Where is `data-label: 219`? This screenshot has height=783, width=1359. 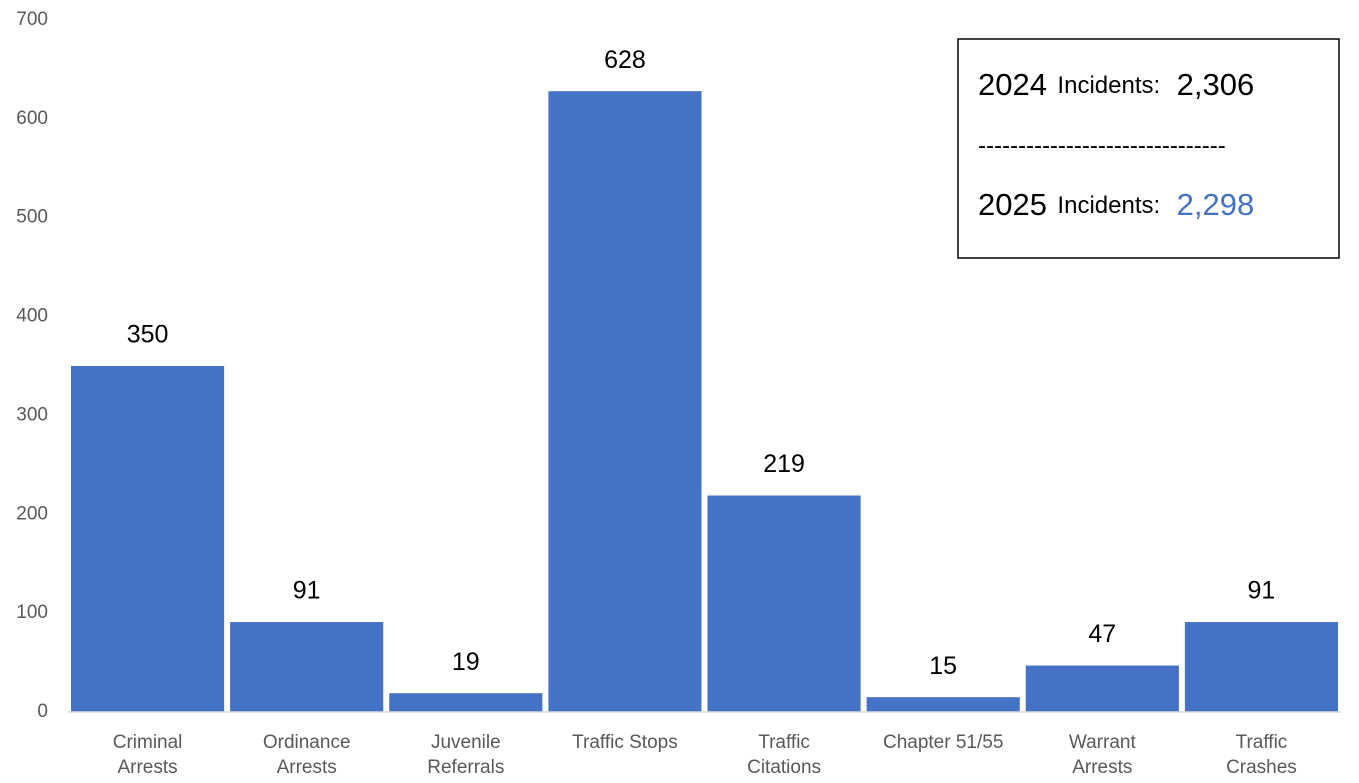 data-label: 219 is located at coordinates (784, 464).